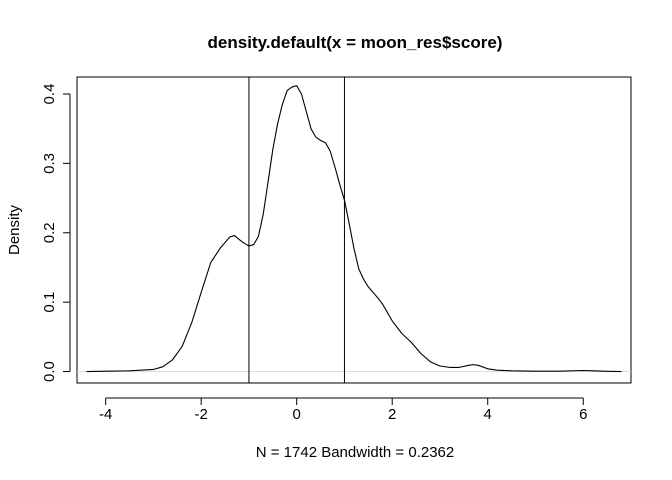 The height and width of the screenshot is (480, 672). I want to click on x-tick-label: -4, so click(105, 414).